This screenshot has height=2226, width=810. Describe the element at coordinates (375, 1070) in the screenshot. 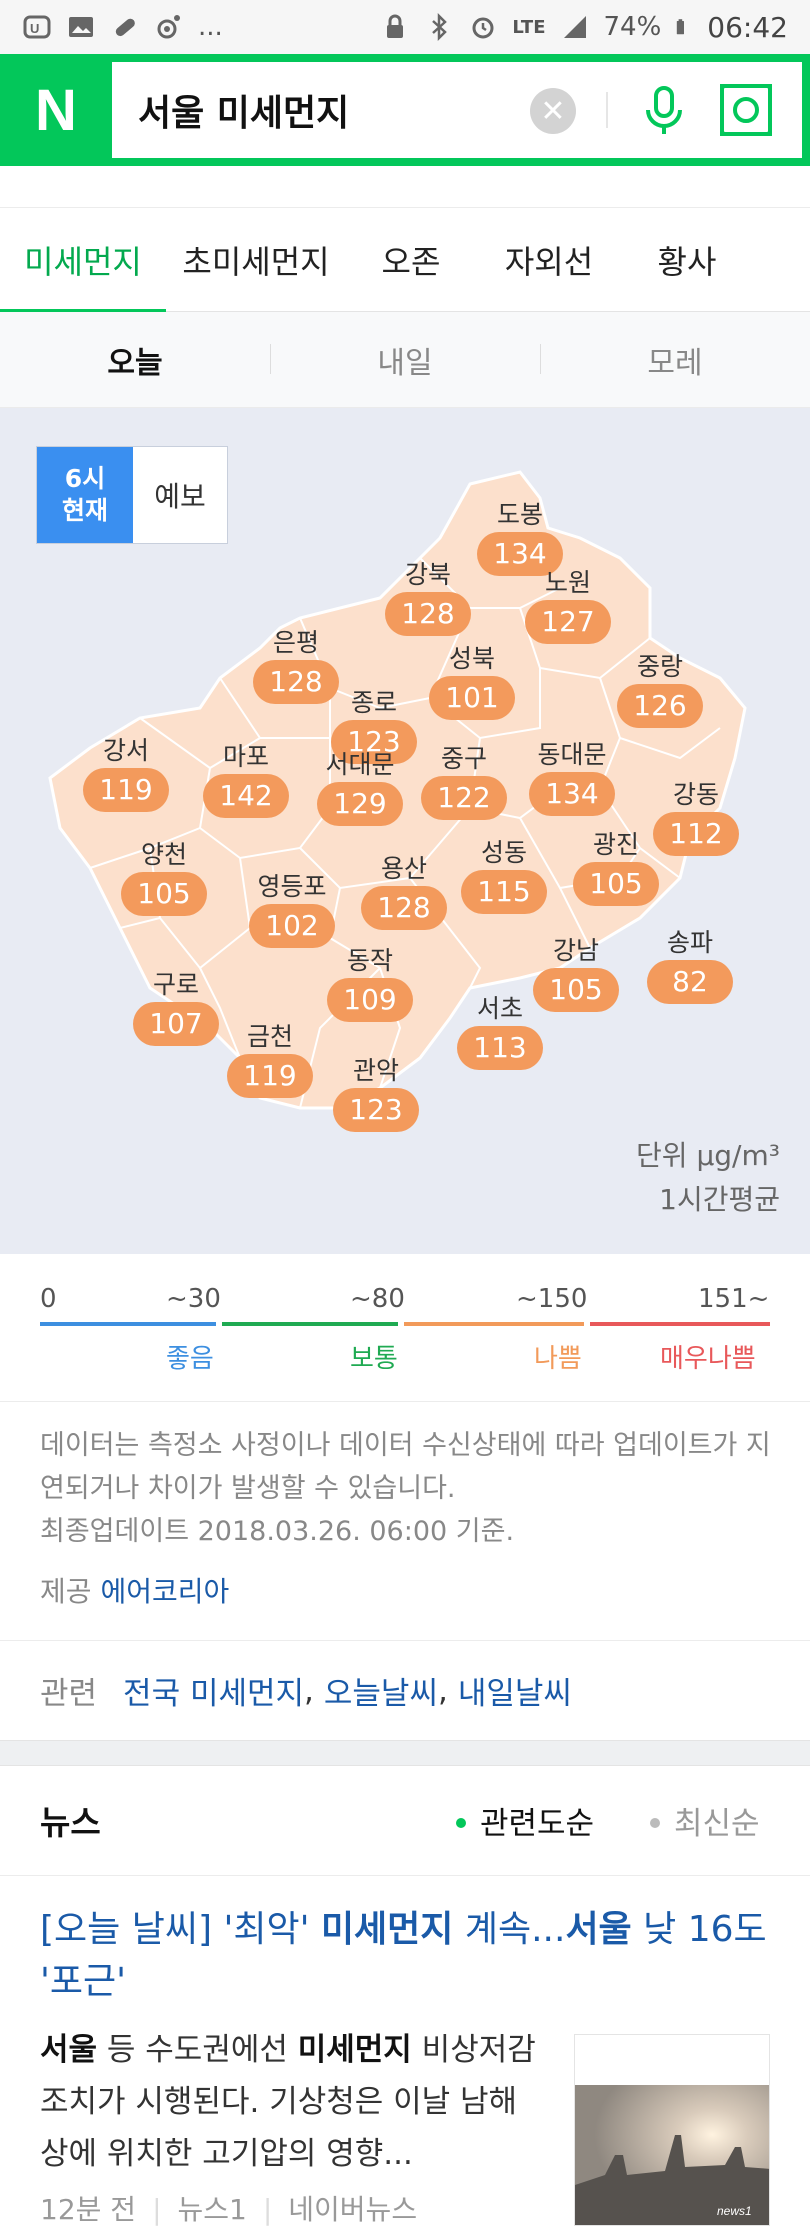

I see `district-name: 관악` at that location.